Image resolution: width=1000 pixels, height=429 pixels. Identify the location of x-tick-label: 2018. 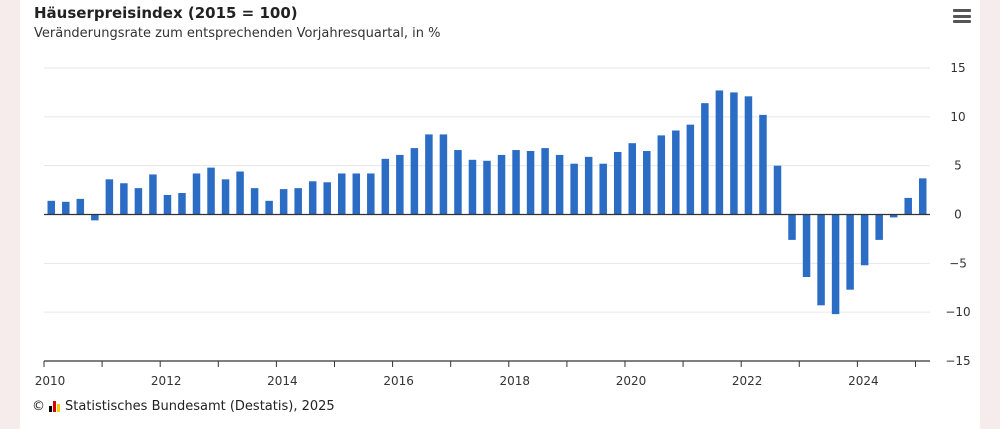
(515, 381).